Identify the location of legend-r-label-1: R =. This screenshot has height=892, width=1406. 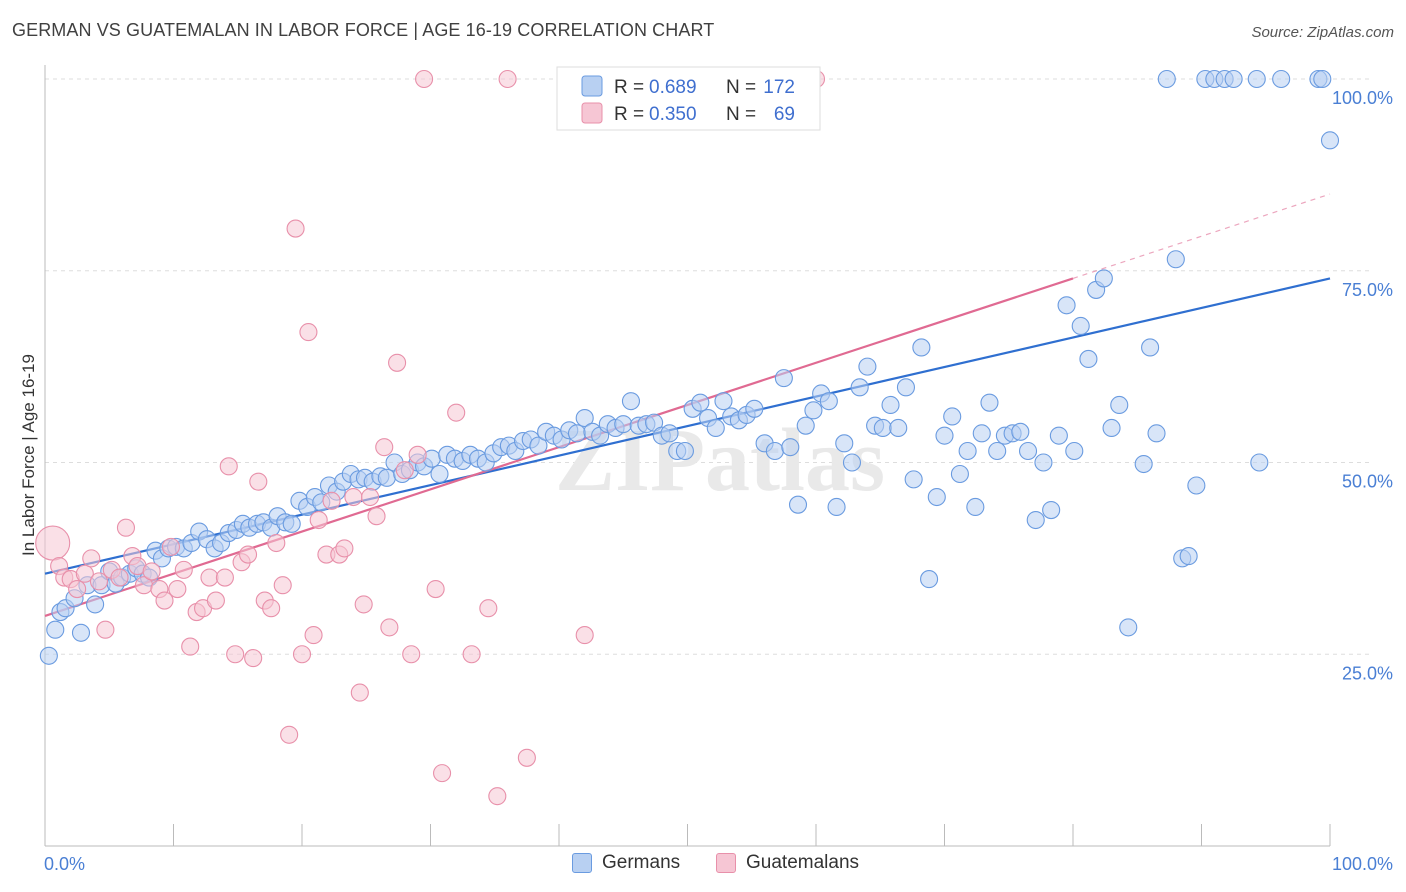
(629, 114).